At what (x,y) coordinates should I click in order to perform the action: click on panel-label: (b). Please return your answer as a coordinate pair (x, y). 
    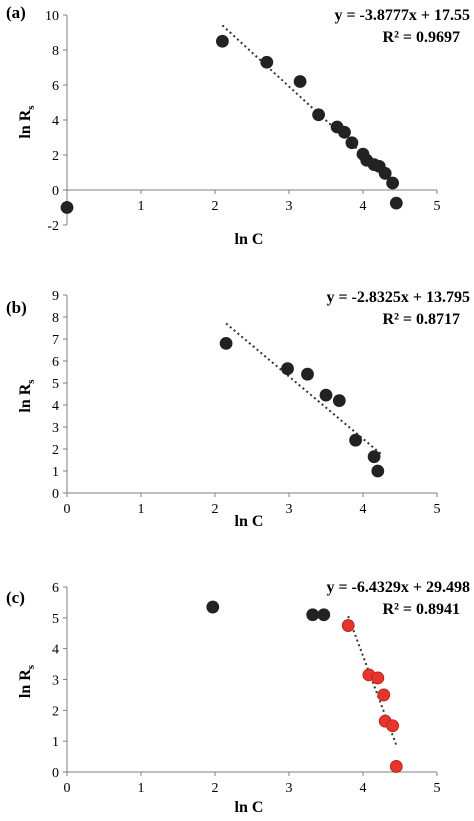
    Looking at the image, I should click on (16, 307).